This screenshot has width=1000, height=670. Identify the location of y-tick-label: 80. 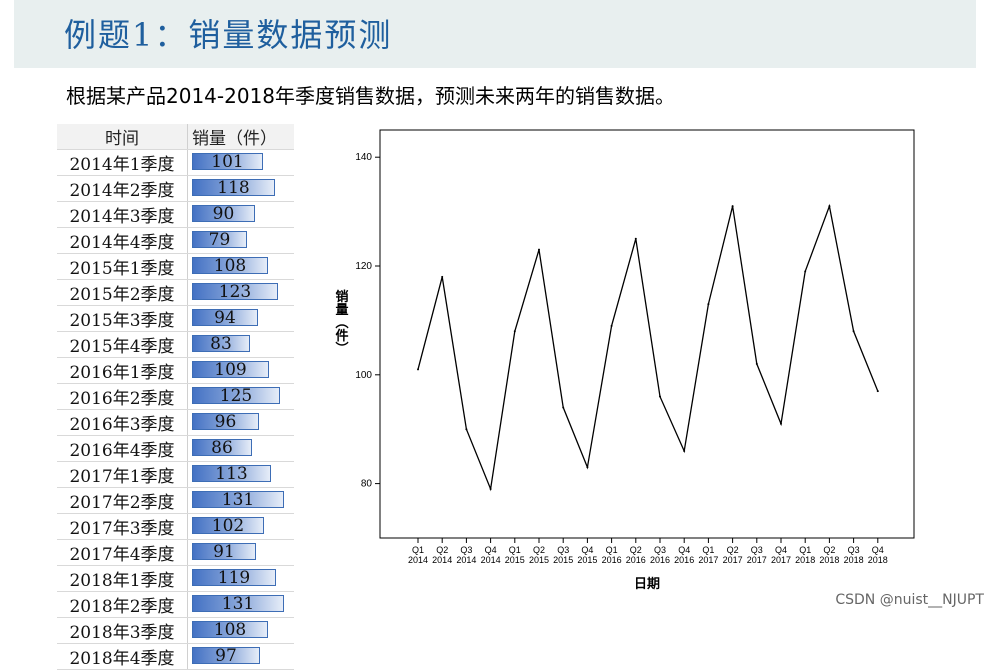
(367, 484).